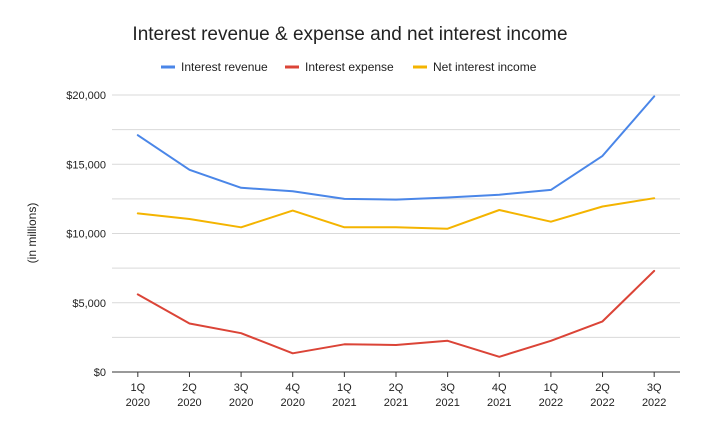 Image resolution: width=701 pixels, height=434 pixels. What do you see at coordinates (224, 67) in the screenshot?
I see `legend-entry-interest-revenue: Interest revenue` at bounding box center [224, 67].